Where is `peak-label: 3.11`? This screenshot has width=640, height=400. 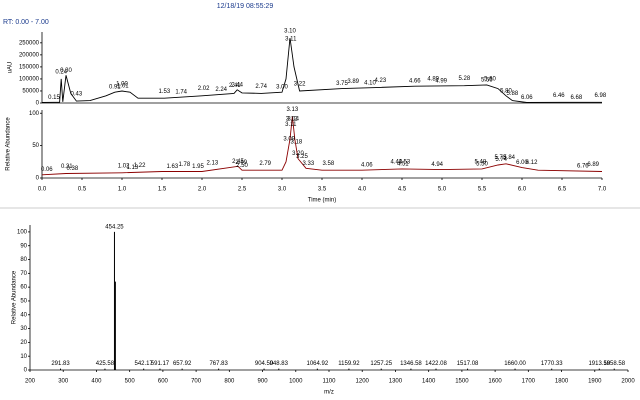 peak-label: 3.11 is located at coordinates (291, 125).